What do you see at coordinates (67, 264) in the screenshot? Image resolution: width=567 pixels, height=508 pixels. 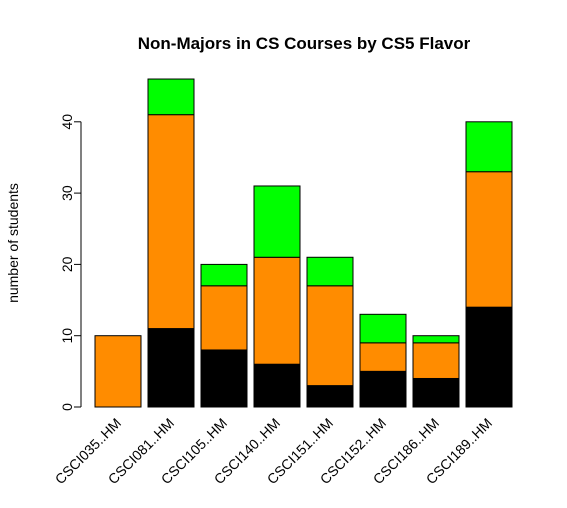 I see `y-tick-label: 20` at bounding box center [67, 264].